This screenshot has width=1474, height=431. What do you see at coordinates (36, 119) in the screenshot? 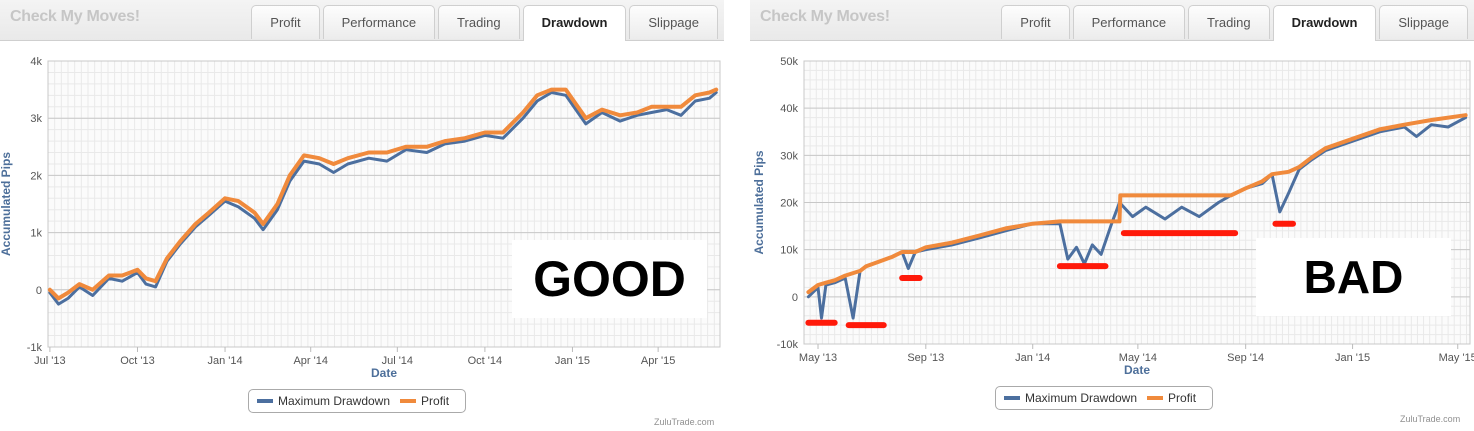
I see `y-tick-label: 3k` at bounding box center [36, 119].